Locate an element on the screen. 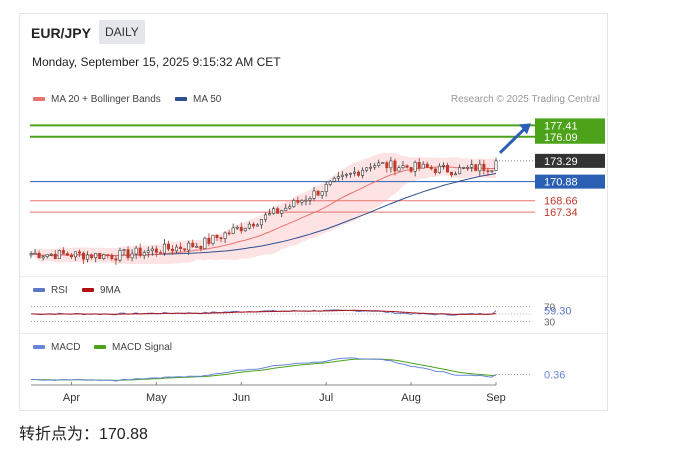  projection-arrow-shaft is located at coordinates (512, 140).